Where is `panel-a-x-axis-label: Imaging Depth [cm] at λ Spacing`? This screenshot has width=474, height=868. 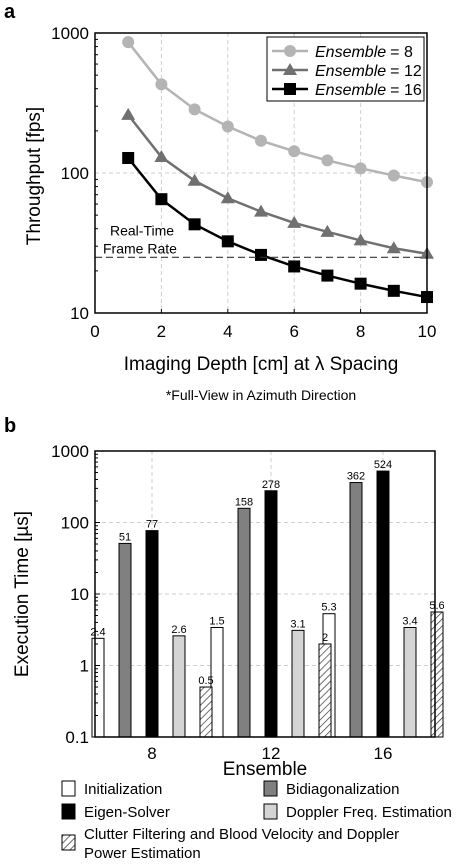
panel-a-x-axis-label: Imaging Depth [cm] at λ Spacing is located at coordinates (261, 364).